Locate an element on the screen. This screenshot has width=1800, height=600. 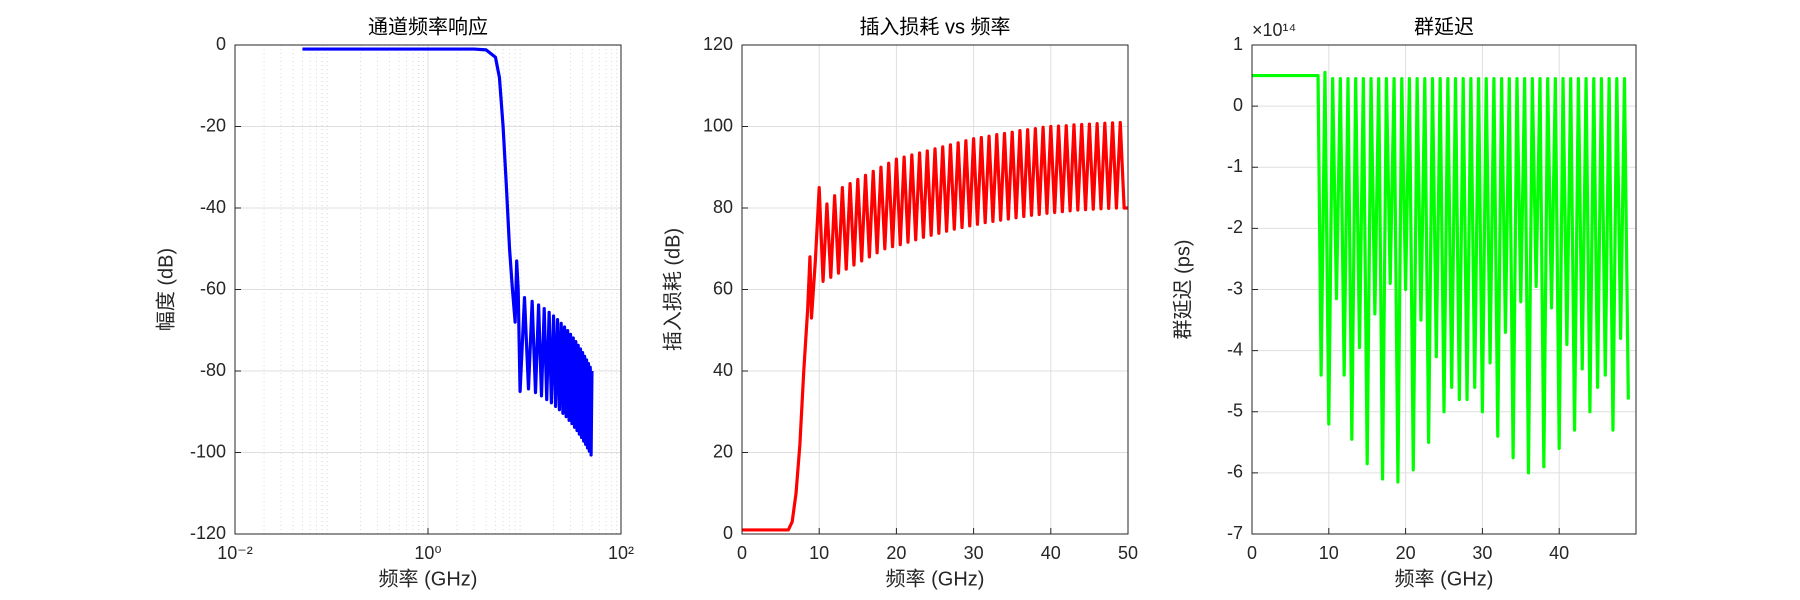
y-tick-label: -4 is located at coordinates (1235, 349).